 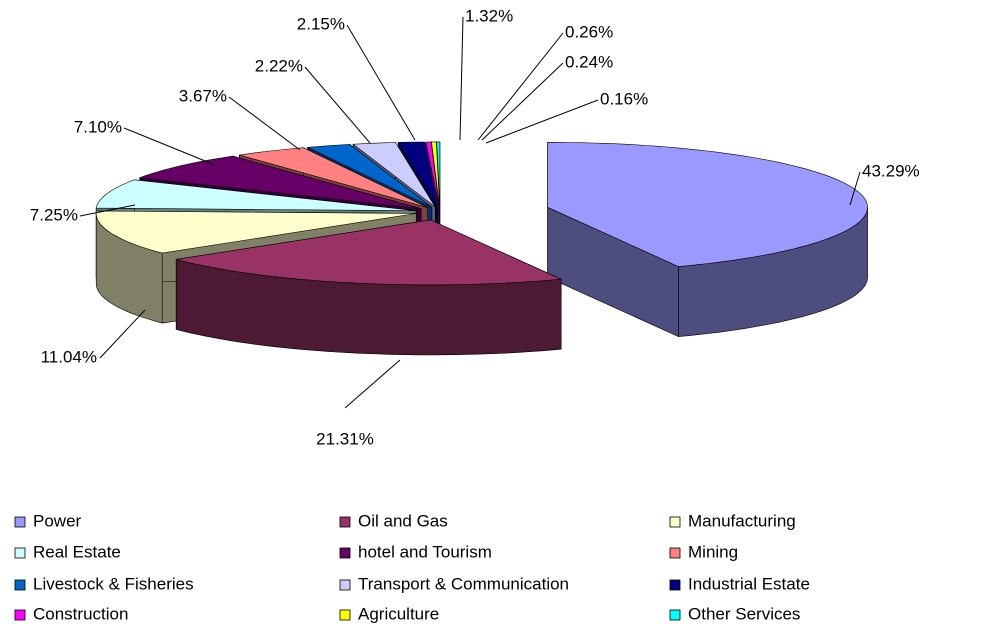 I want to click on legend-label: Construction, so click(x=80, y=613).